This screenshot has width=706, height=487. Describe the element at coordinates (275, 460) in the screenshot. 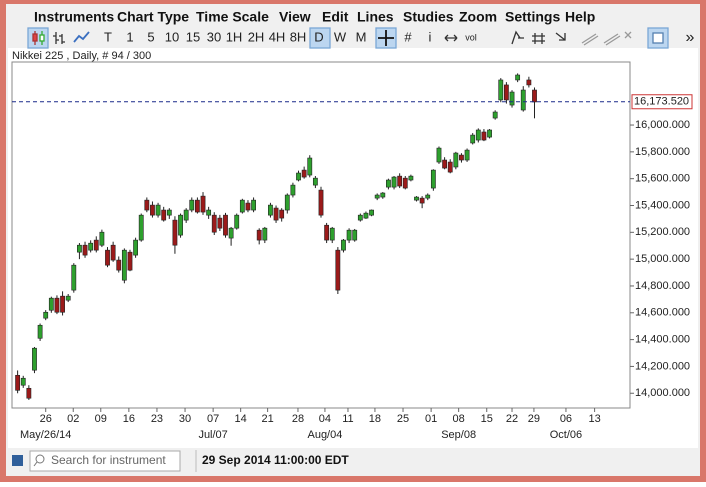

I see `status-time: 29 Sep 2014 11:00:00 EDT` at that location.